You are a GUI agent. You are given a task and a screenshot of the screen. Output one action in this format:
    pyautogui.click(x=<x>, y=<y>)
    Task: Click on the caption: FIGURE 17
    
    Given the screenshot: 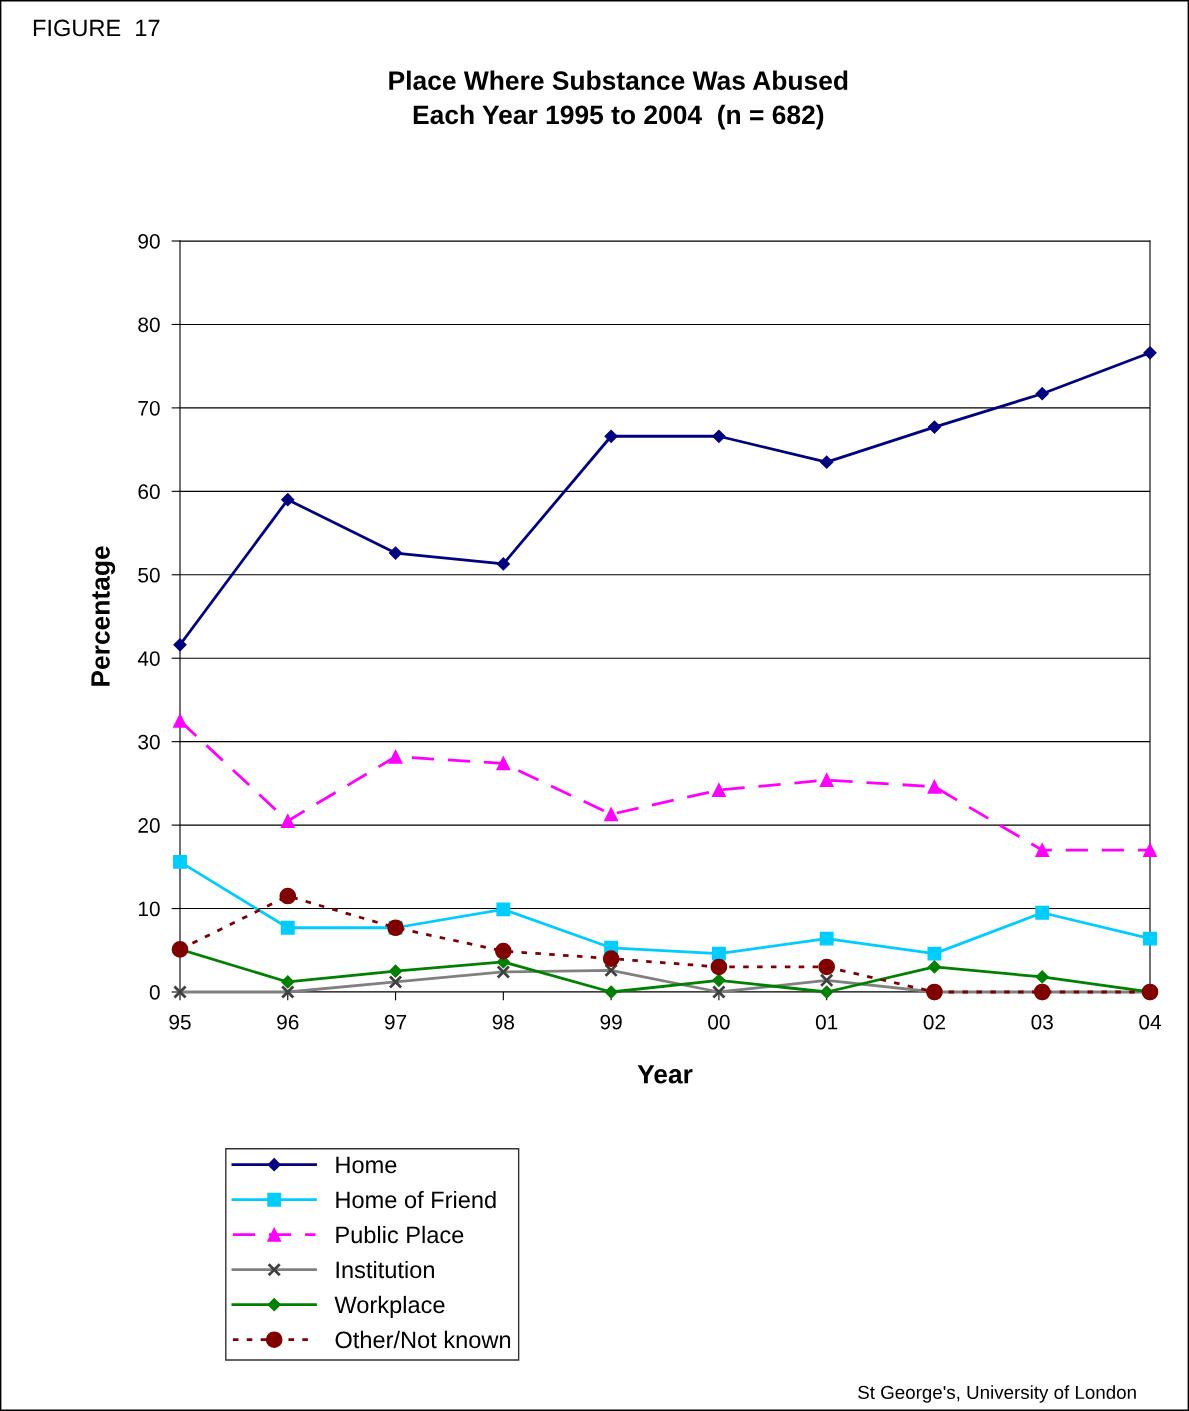 What is the action you would take?
    pyautogui.click(x=96, y=28)
    